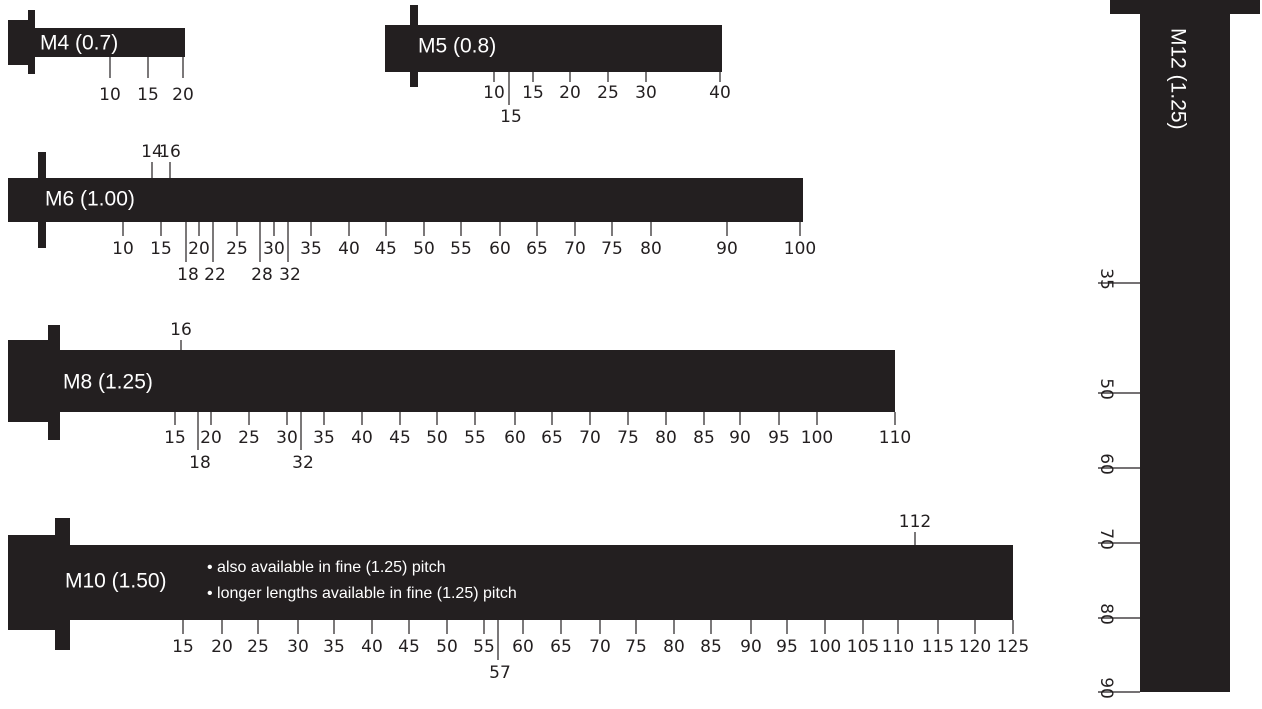 The height and width of the screenshot is (709, 1262). I want to click on bolt-label: M8 (1.25), so click(108, 382).